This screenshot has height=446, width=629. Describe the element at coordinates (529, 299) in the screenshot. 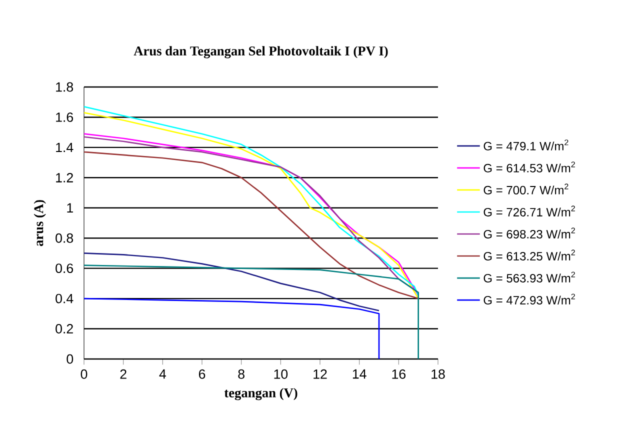

I see `legend-label: G = 472.93 W/m$^{2}$` at that location.